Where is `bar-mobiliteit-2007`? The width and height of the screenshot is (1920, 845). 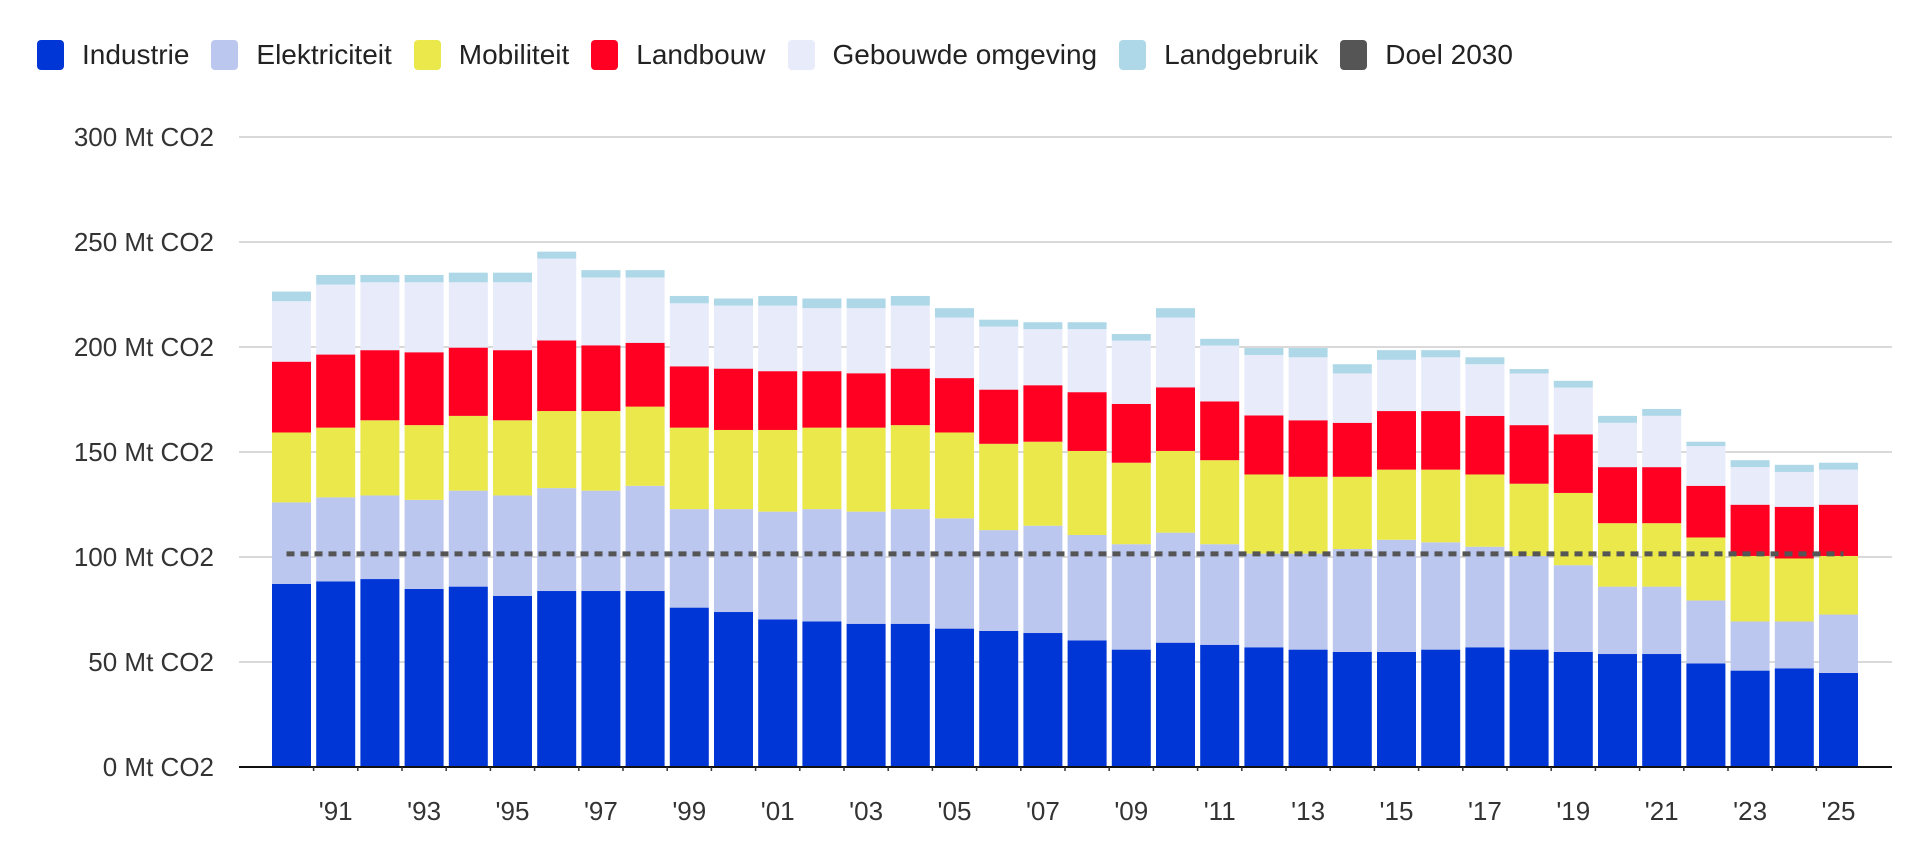 bar-mobiliteit-2007 is located at coordinates (1043, 483).